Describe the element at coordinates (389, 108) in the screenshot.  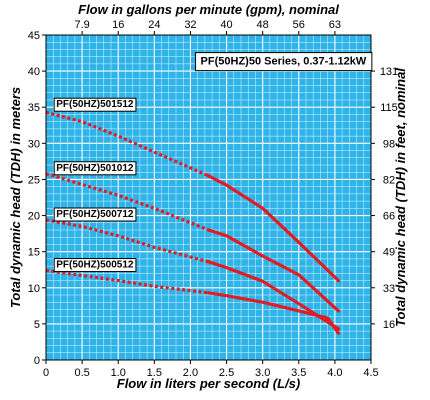
I see `y2-tick-label: 115` at that location.